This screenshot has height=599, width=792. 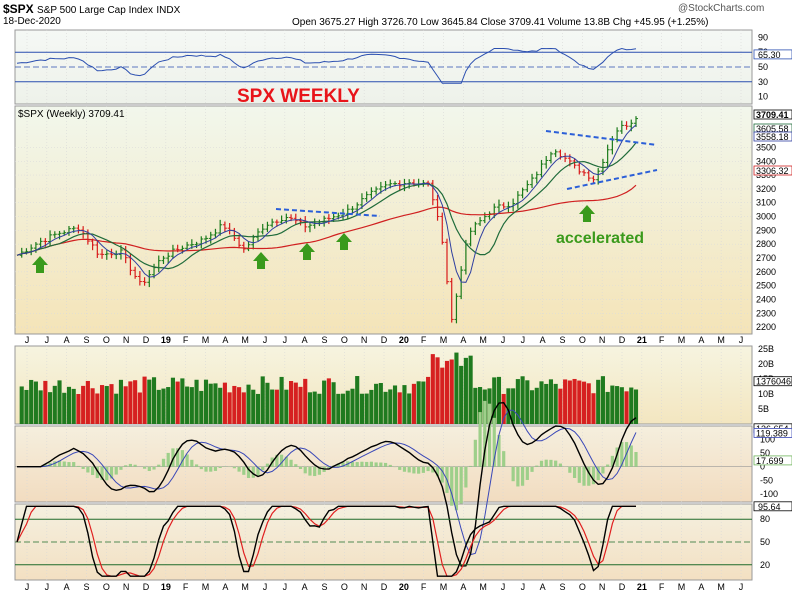 What do you see at coordinates (765, 519) in the screenshot?
I see `stoch-tick: 80` at bounding box center [765, 519].